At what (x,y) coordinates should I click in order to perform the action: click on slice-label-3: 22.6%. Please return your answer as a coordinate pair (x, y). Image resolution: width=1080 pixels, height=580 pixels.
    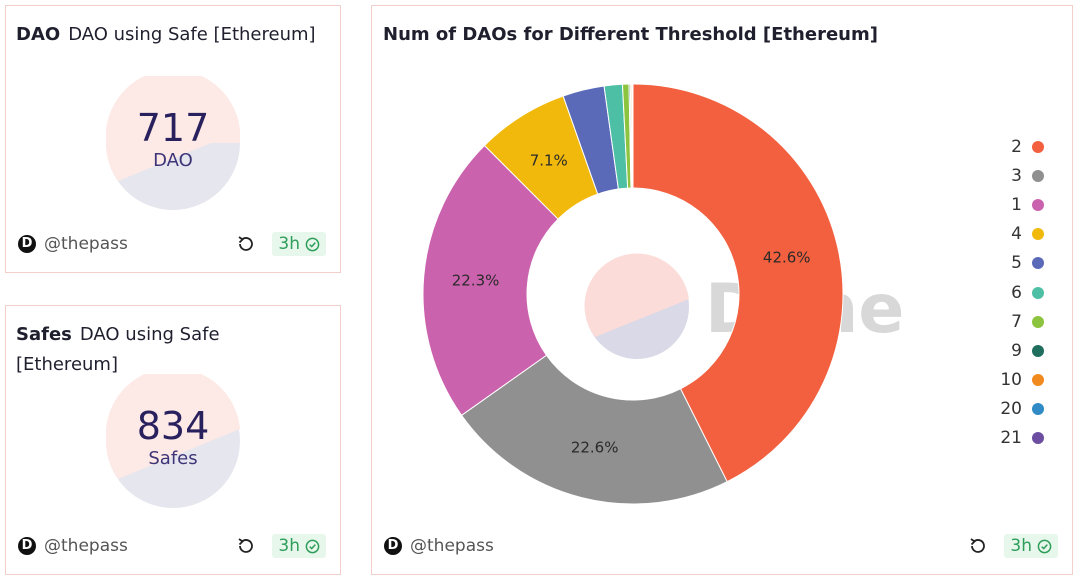
    Looking at the image, I should click on (595, 447).